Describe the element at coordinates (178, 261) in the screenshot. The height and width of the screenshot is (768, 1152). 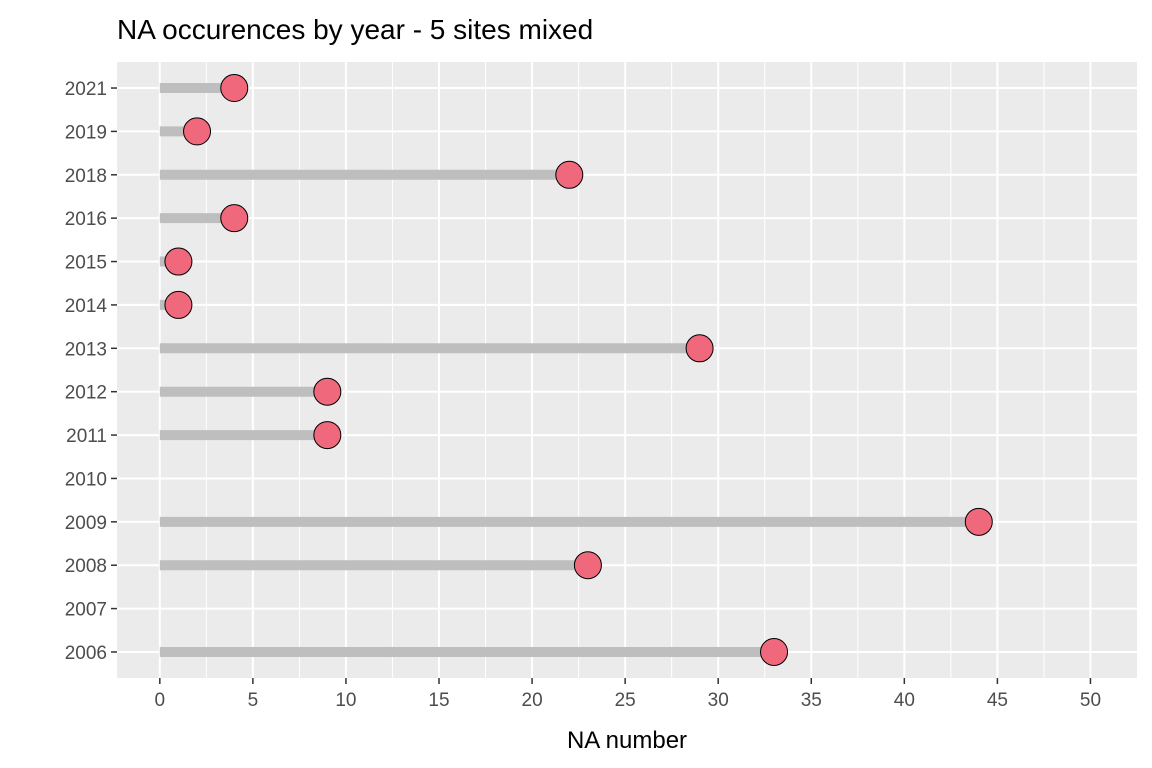
I see `point-2015` at that location.